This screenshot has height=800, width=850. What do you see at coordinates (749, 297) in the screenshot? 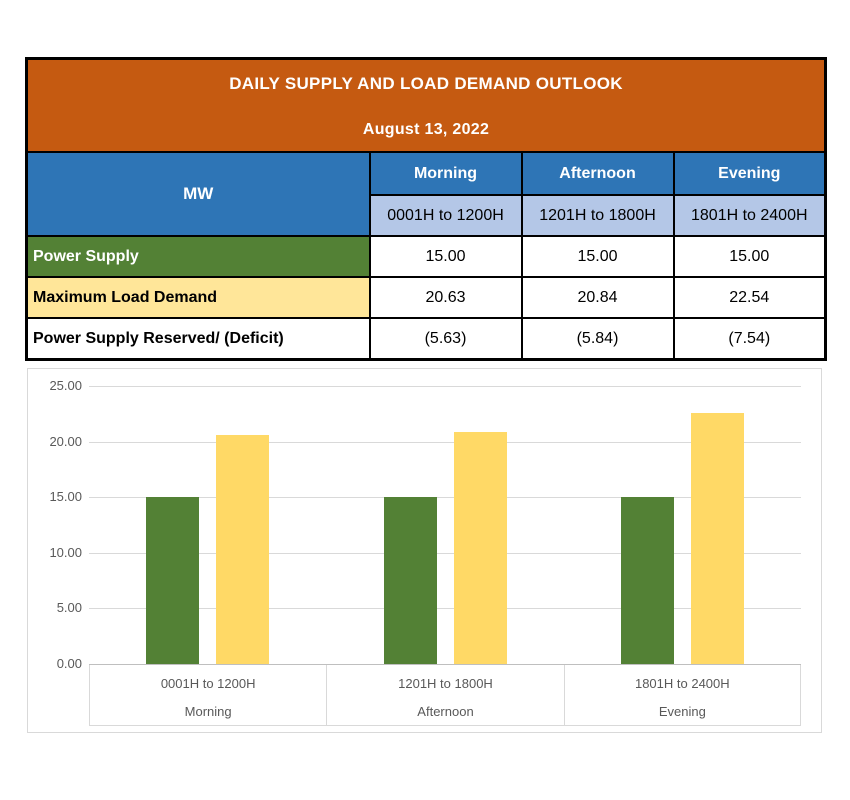
I see `max-load-evening-value: 22.54` at bounding box center [749, 297].